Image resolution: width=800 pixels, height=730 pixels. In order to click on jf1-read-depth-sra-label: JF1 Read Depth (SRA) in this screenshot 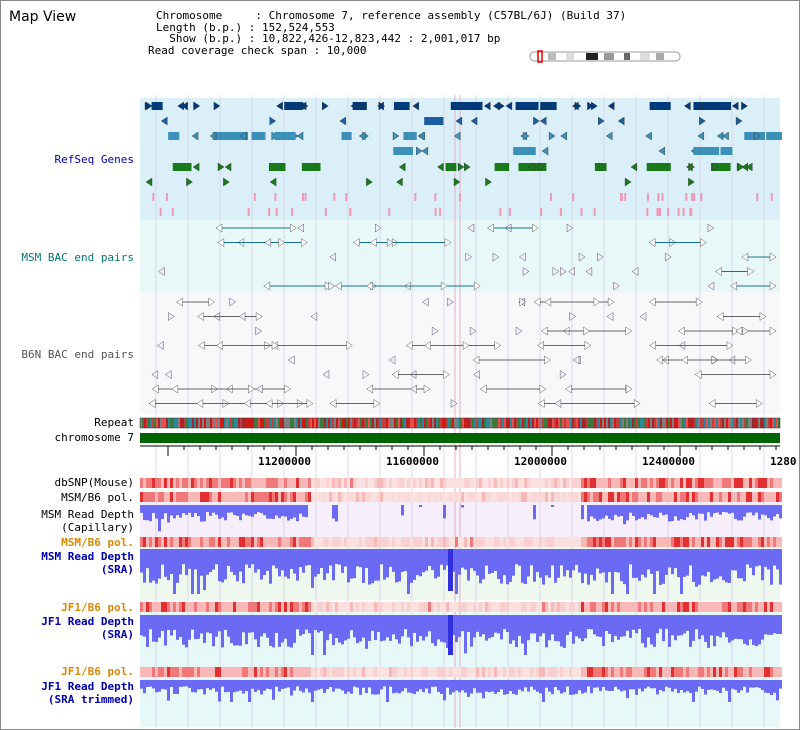, I will do `click(77, 628)`.